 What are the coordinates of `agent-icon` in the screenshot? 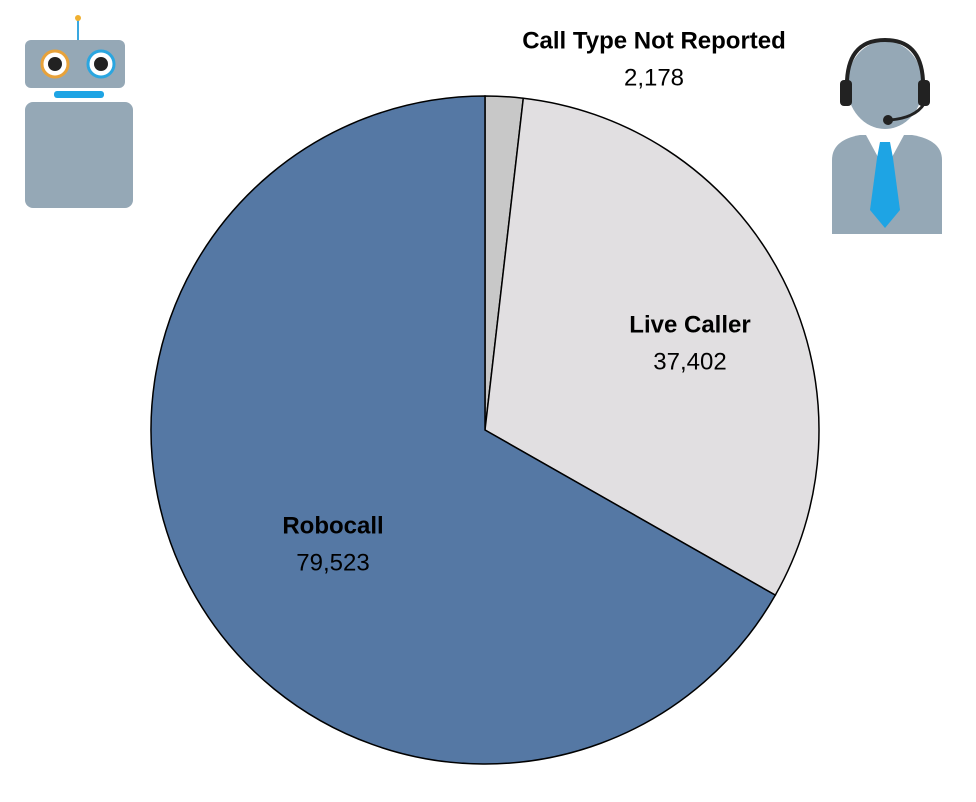 It's located at (887, 135).